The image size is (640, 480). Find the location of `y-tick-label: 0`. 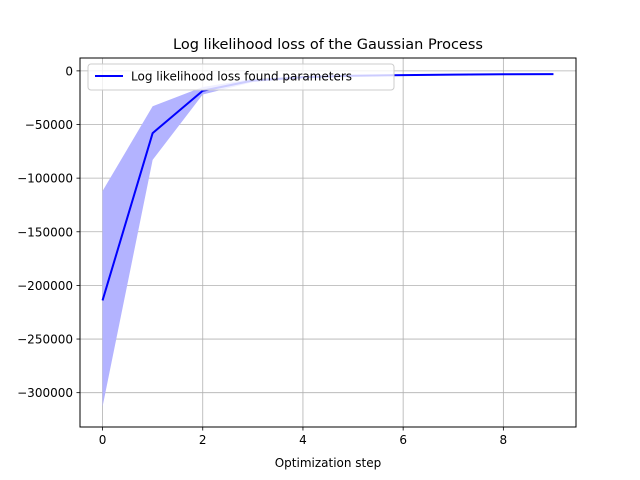

y-tick-label: 0 is located at coordinates (69, 71).